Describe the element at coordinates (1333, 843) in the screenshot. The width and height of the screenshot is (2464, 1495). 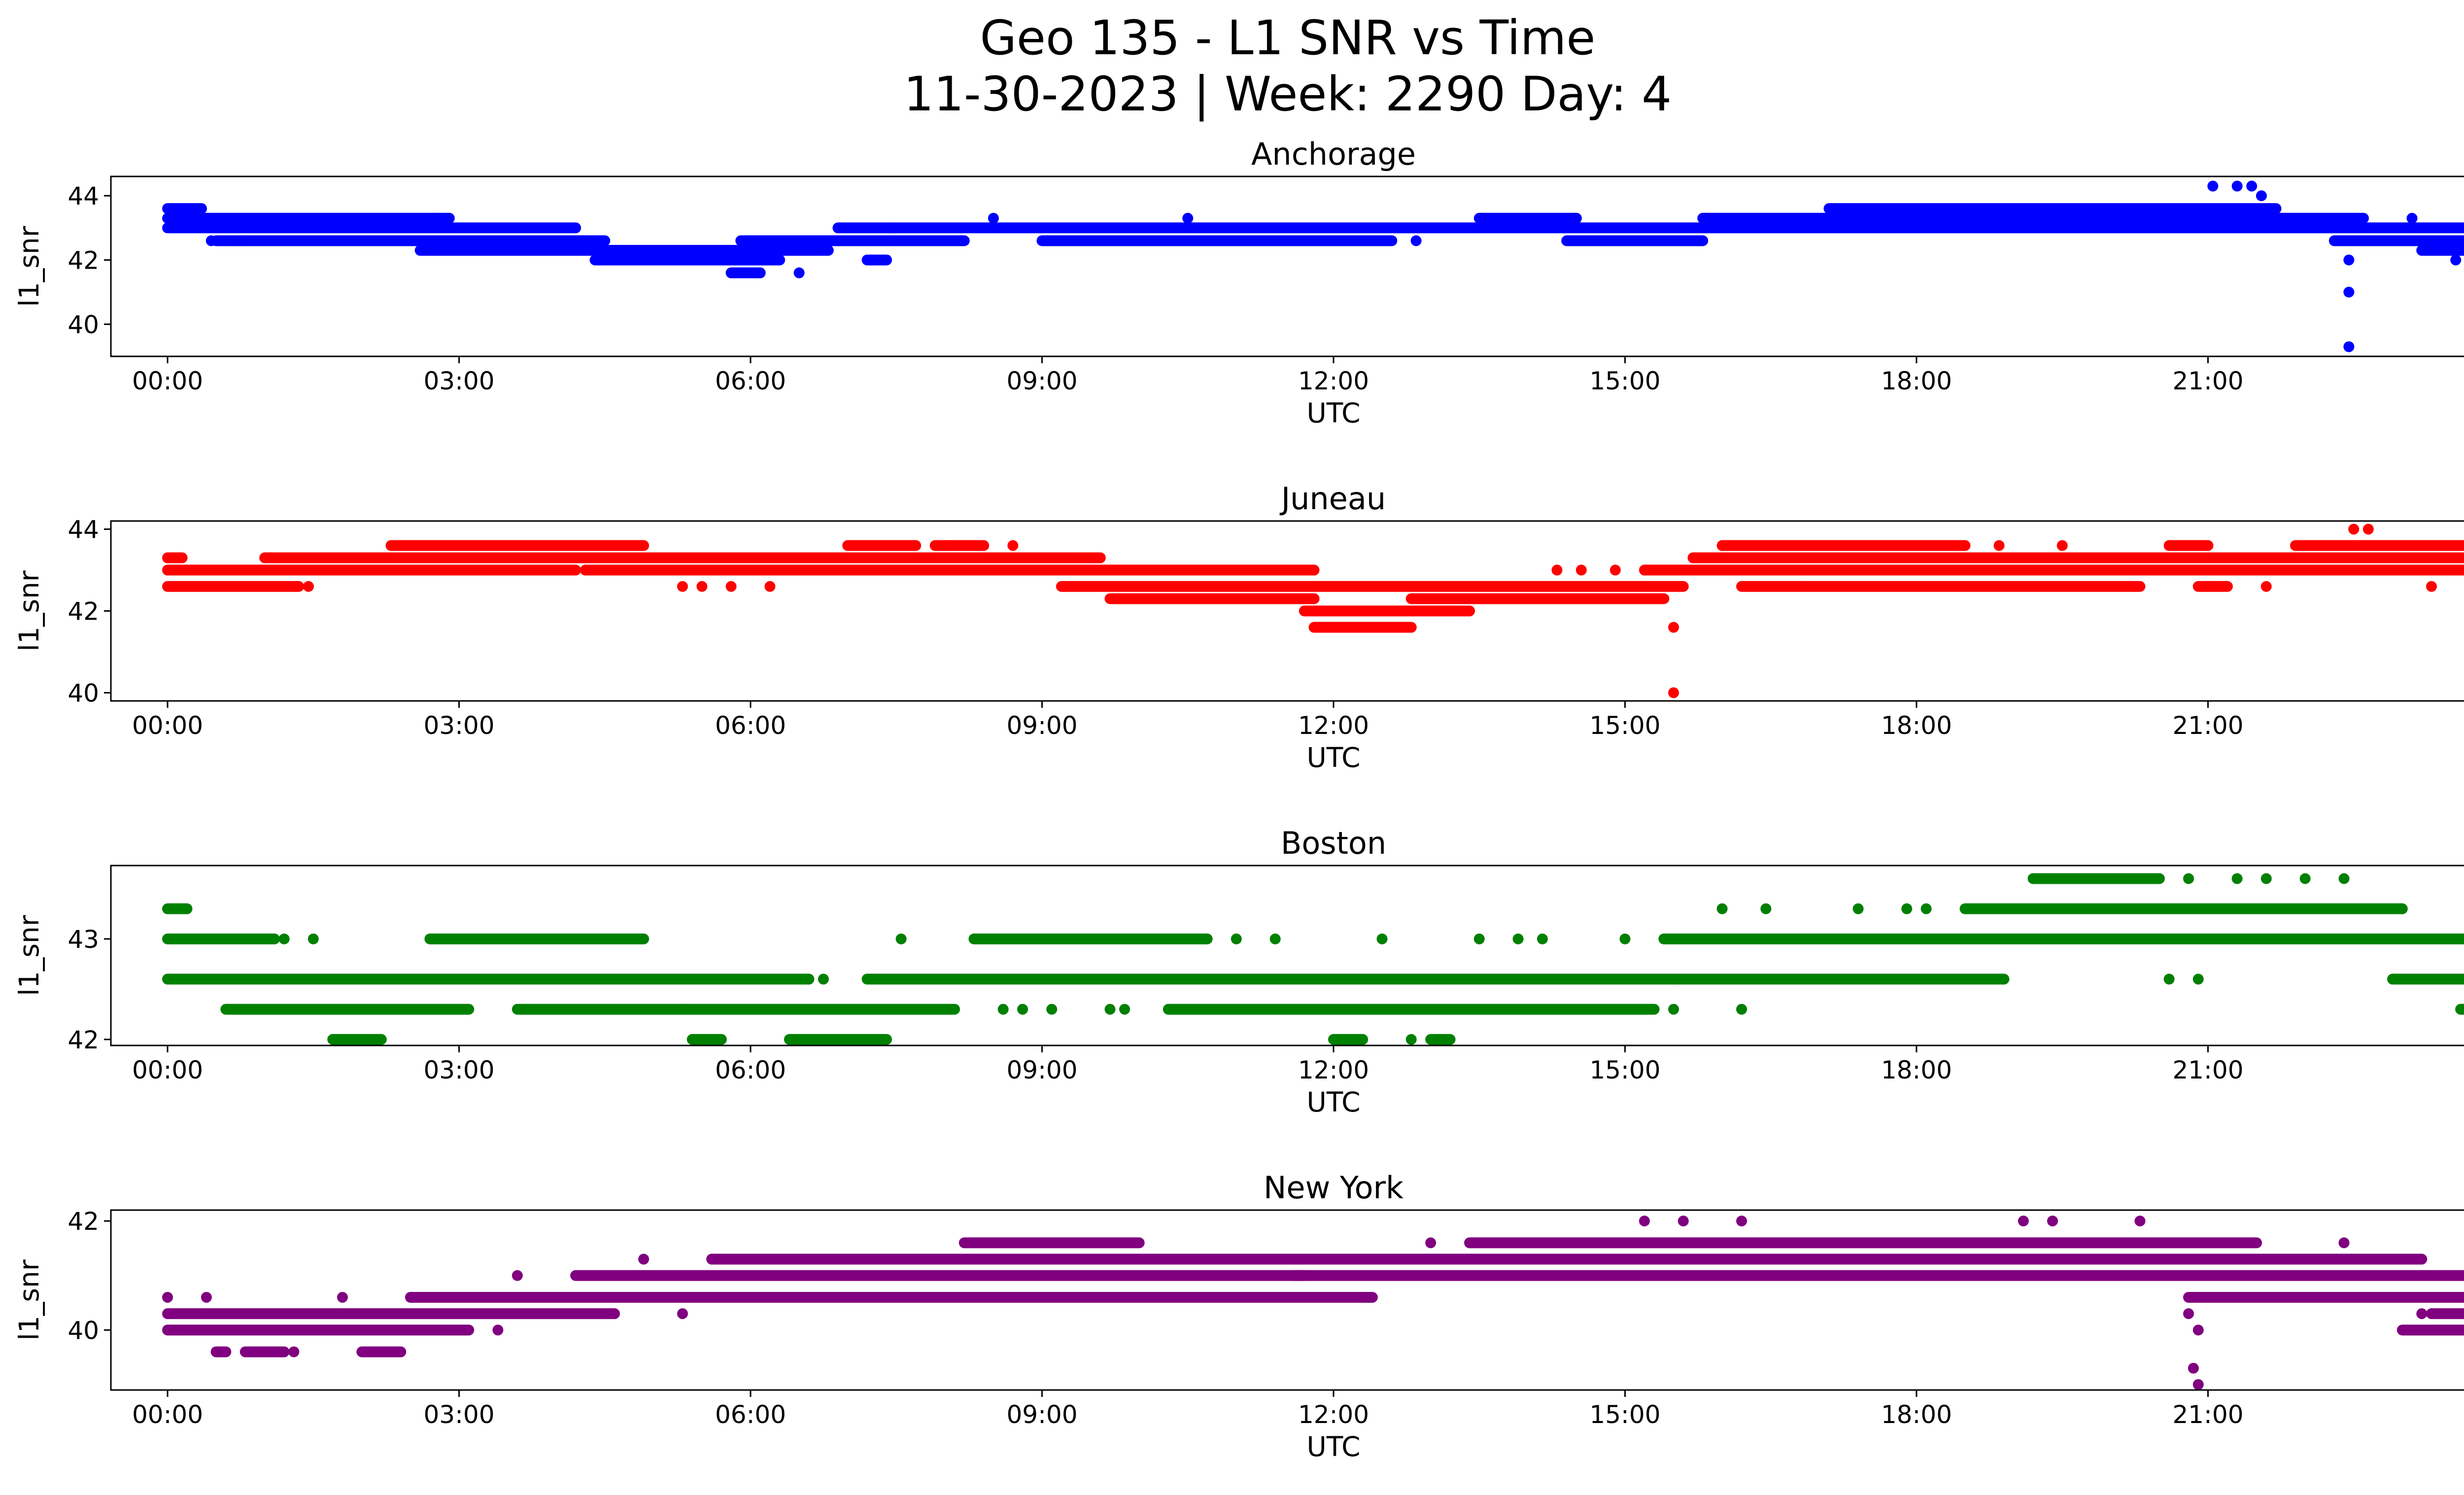
I see `subplot-title: Boston` at that location.